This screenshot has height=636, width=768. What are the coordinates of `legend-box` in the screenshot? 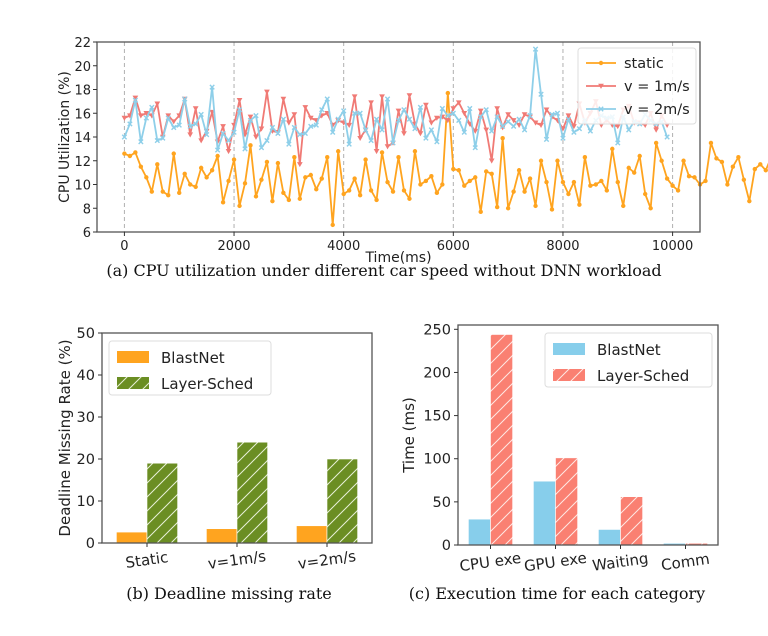 It's located at (190, 368).